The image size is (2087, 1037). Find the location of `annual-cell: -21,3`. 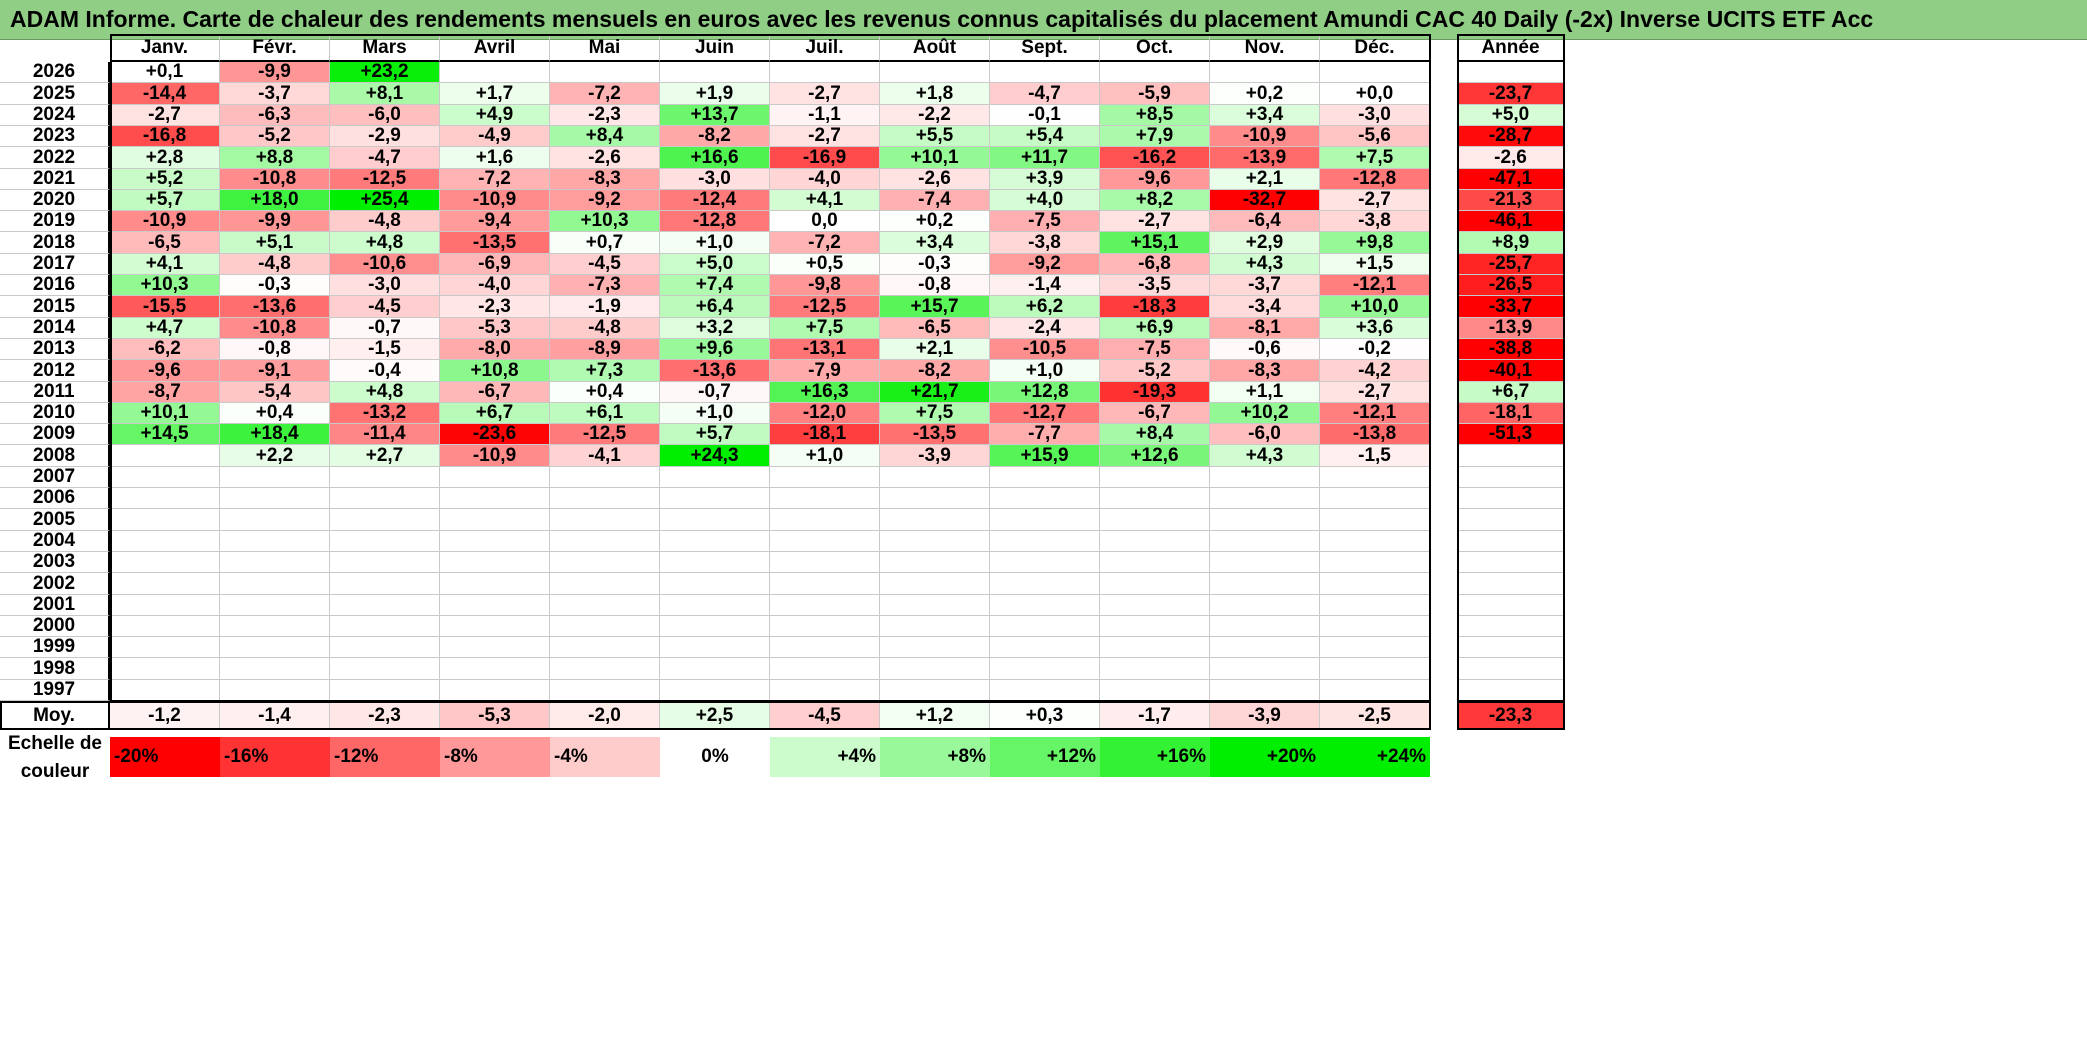

annual-cell: -21,3 is located at coordinates (1511, 200).